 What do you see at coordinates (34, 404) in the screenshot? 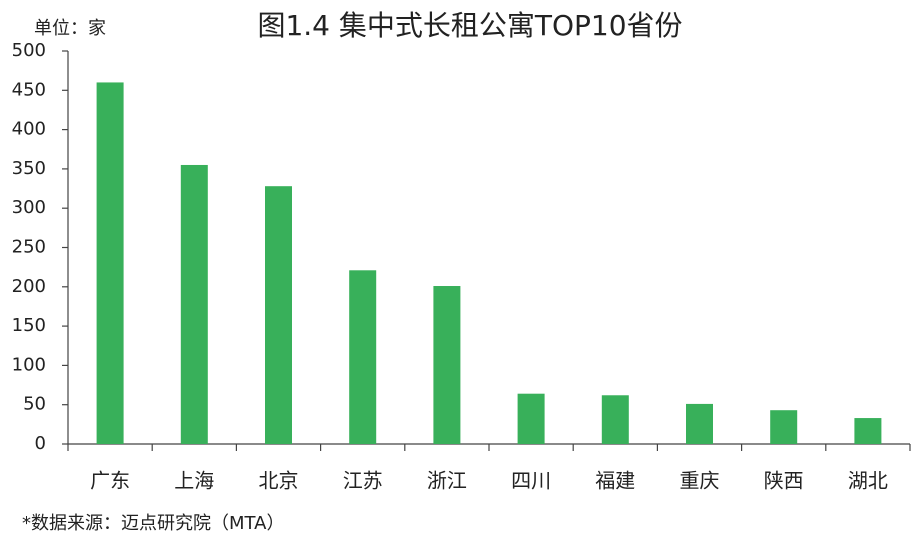
I see `y-tick-label: 50` at bounding box center [34, 404].